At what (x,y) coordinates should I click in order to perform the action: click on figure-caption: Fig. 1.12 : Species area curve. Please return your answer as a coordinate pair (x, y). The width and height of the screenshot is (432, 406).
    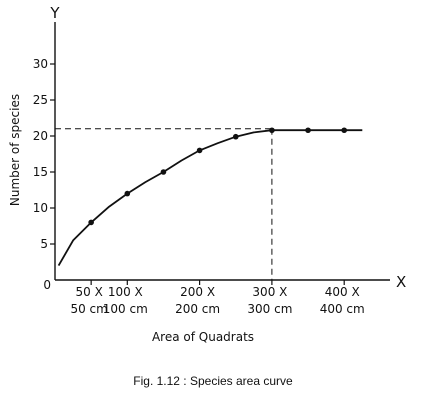
    Looking at the image, I should click on (213, 381).